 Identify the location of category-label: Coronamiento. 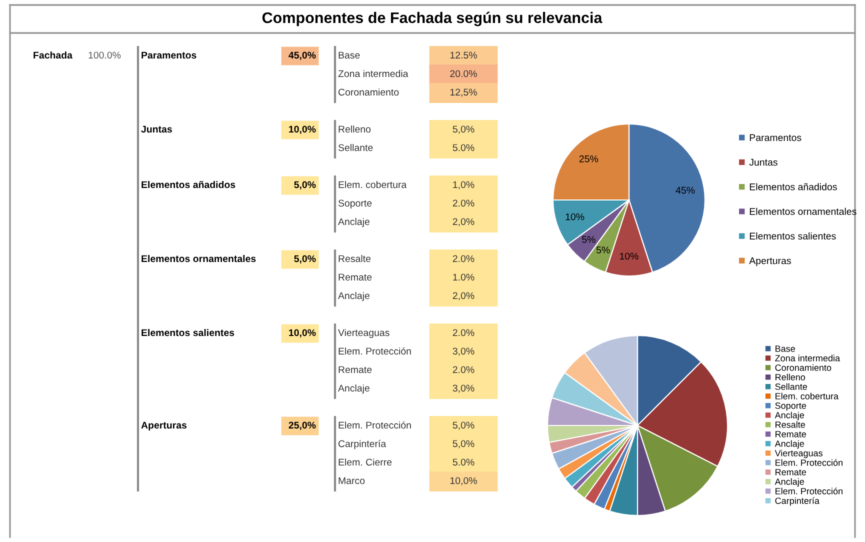
(368, 92).